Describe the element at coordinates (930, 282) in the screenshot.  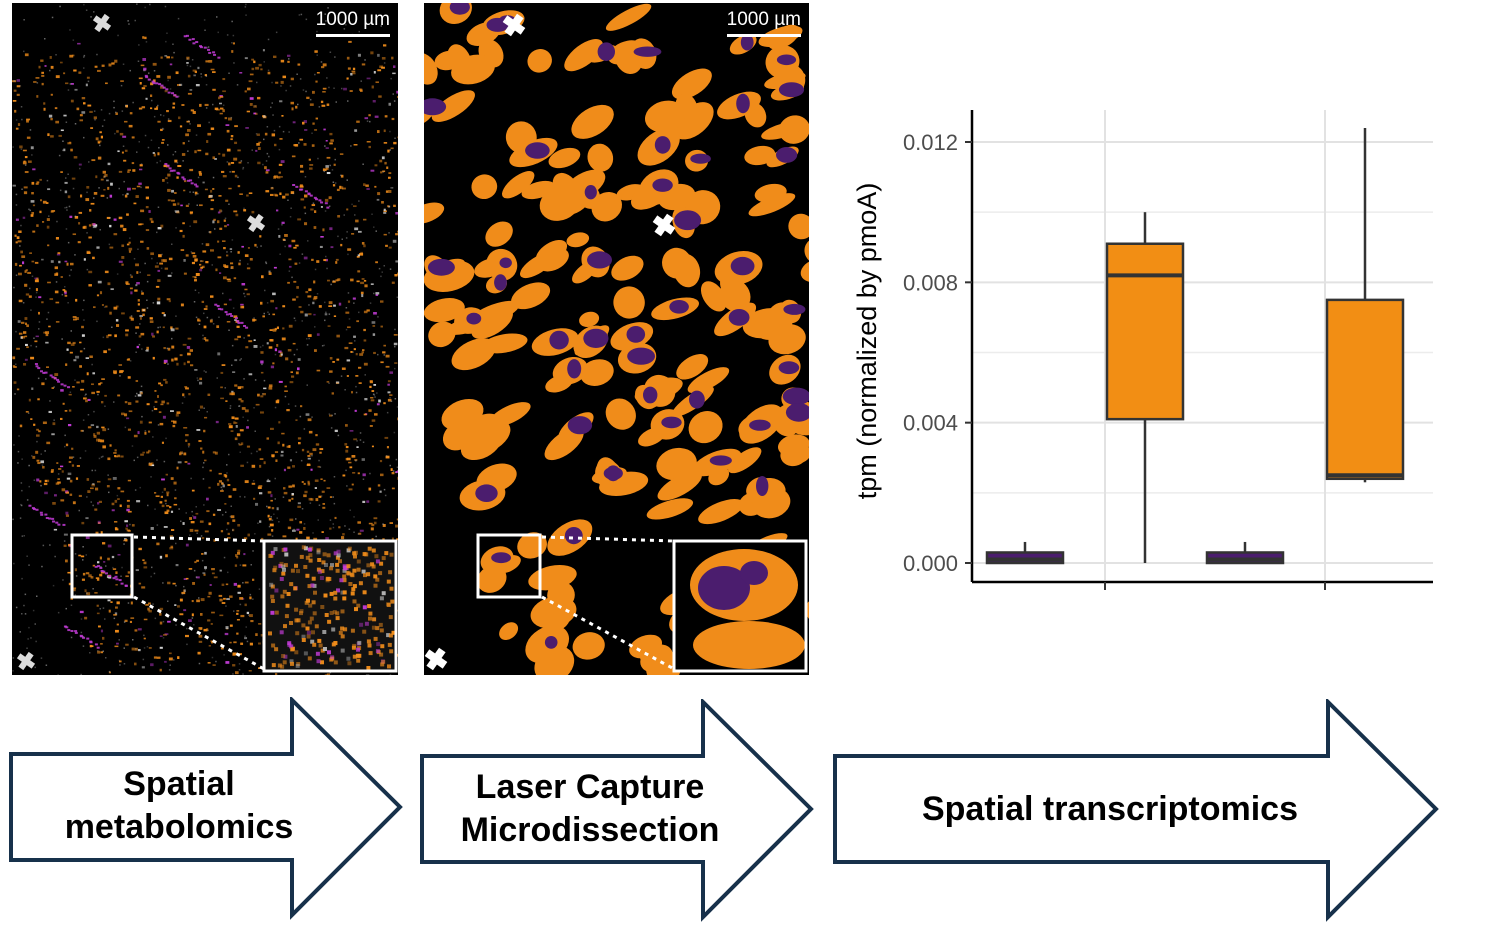
I see `y-tick-label: 0.008` at that location.